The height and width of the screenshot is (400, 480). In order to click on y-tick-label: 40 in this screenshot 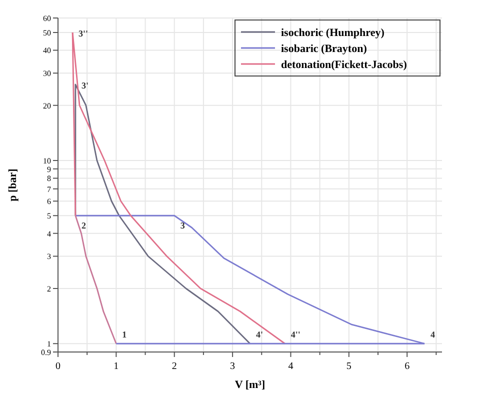, I will do `click(47, 51)`.